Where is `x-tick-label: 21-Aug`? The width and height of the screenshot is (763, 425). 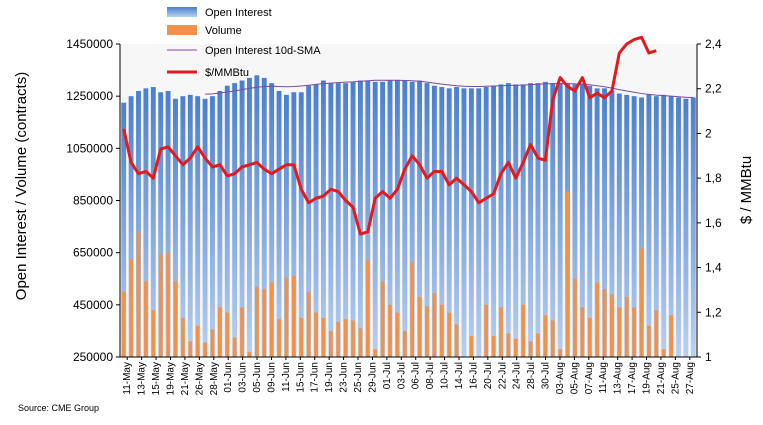
x-tick-label: 21-Aug is located at coordinates (661, 378).